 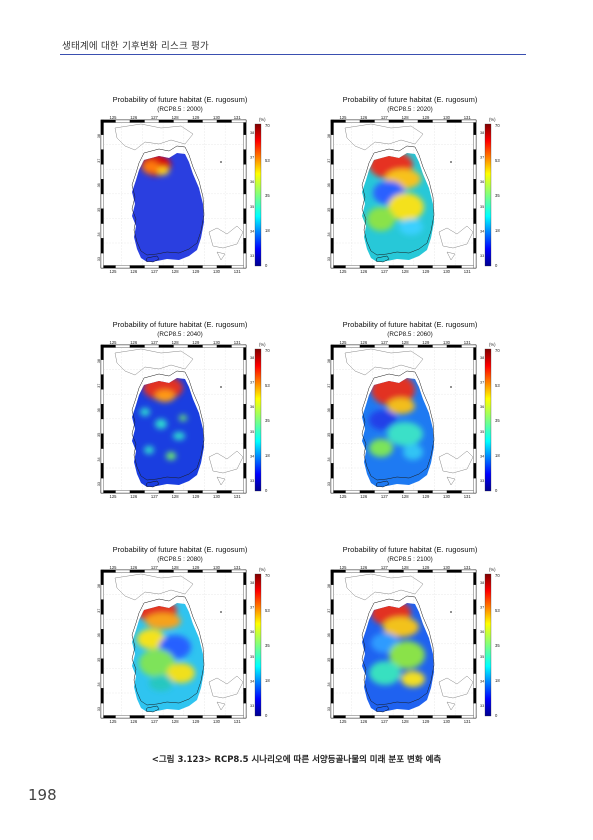 What do you see at coordinates (154, 137) in the screenshot?
I see `north-korea-outline` at bounding box center [154, 137].